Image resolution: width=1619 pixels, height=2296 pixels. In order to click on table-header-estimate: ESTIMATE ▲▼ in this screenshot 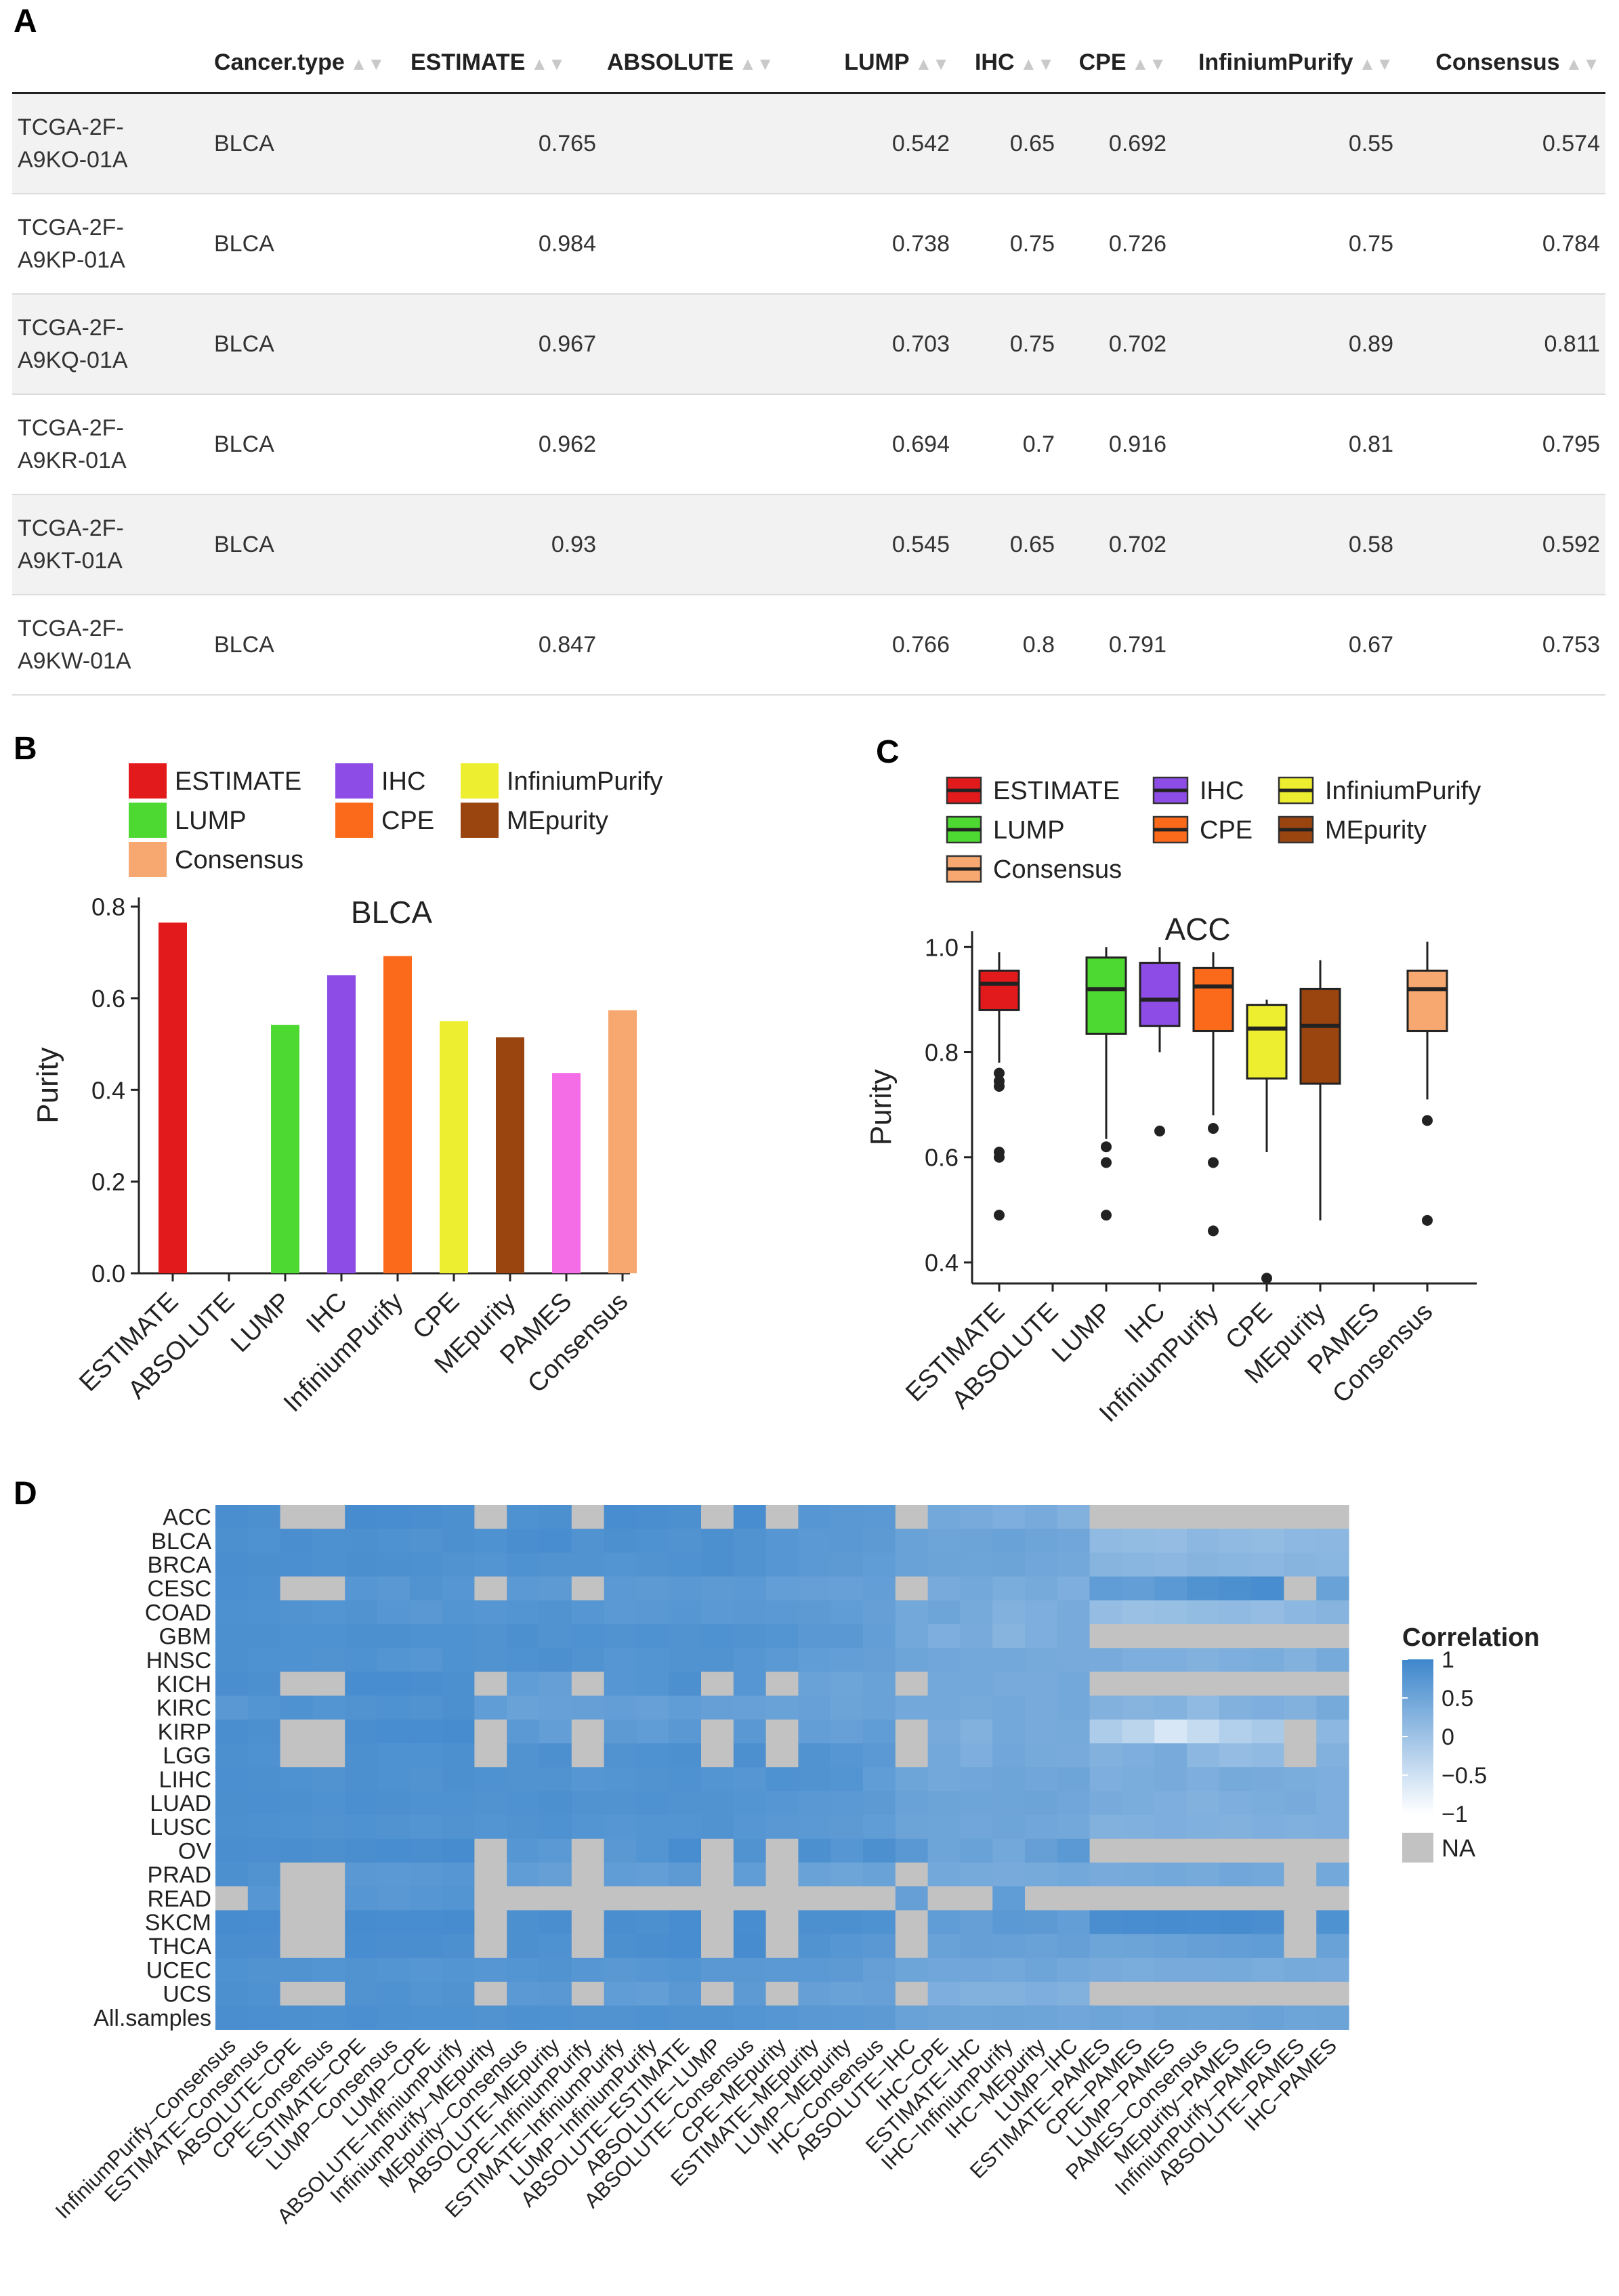, I will do `click(488, 62)`.